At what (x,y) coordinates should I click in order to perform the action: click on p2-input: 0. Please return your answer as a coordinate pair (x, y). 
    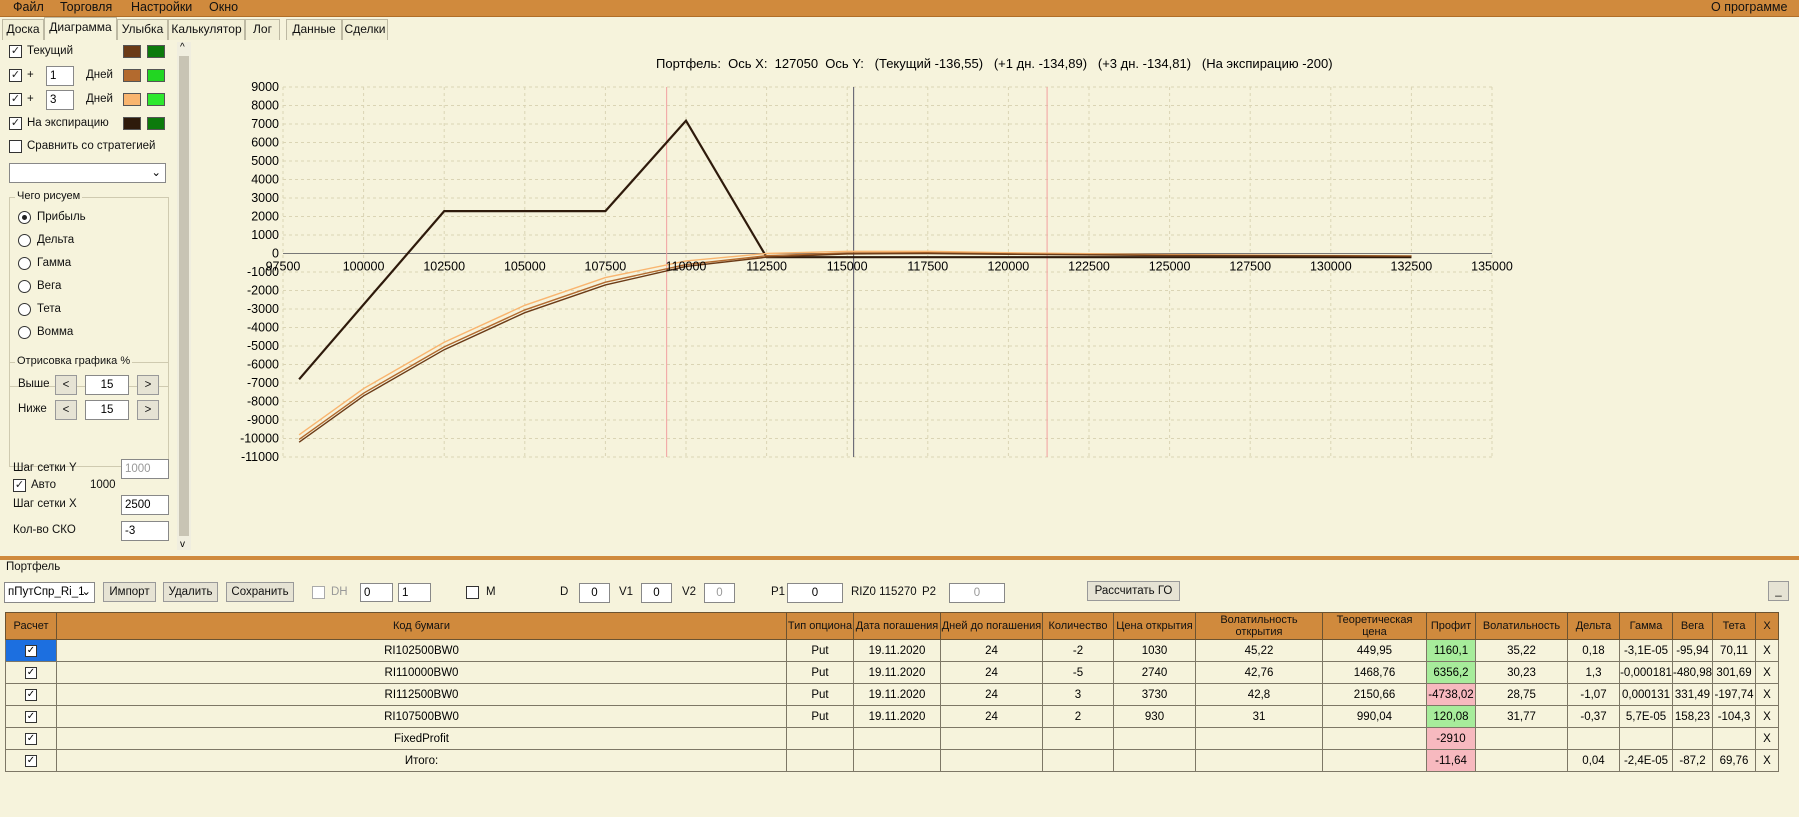
    Looking at the image, I should click on (977, 593).